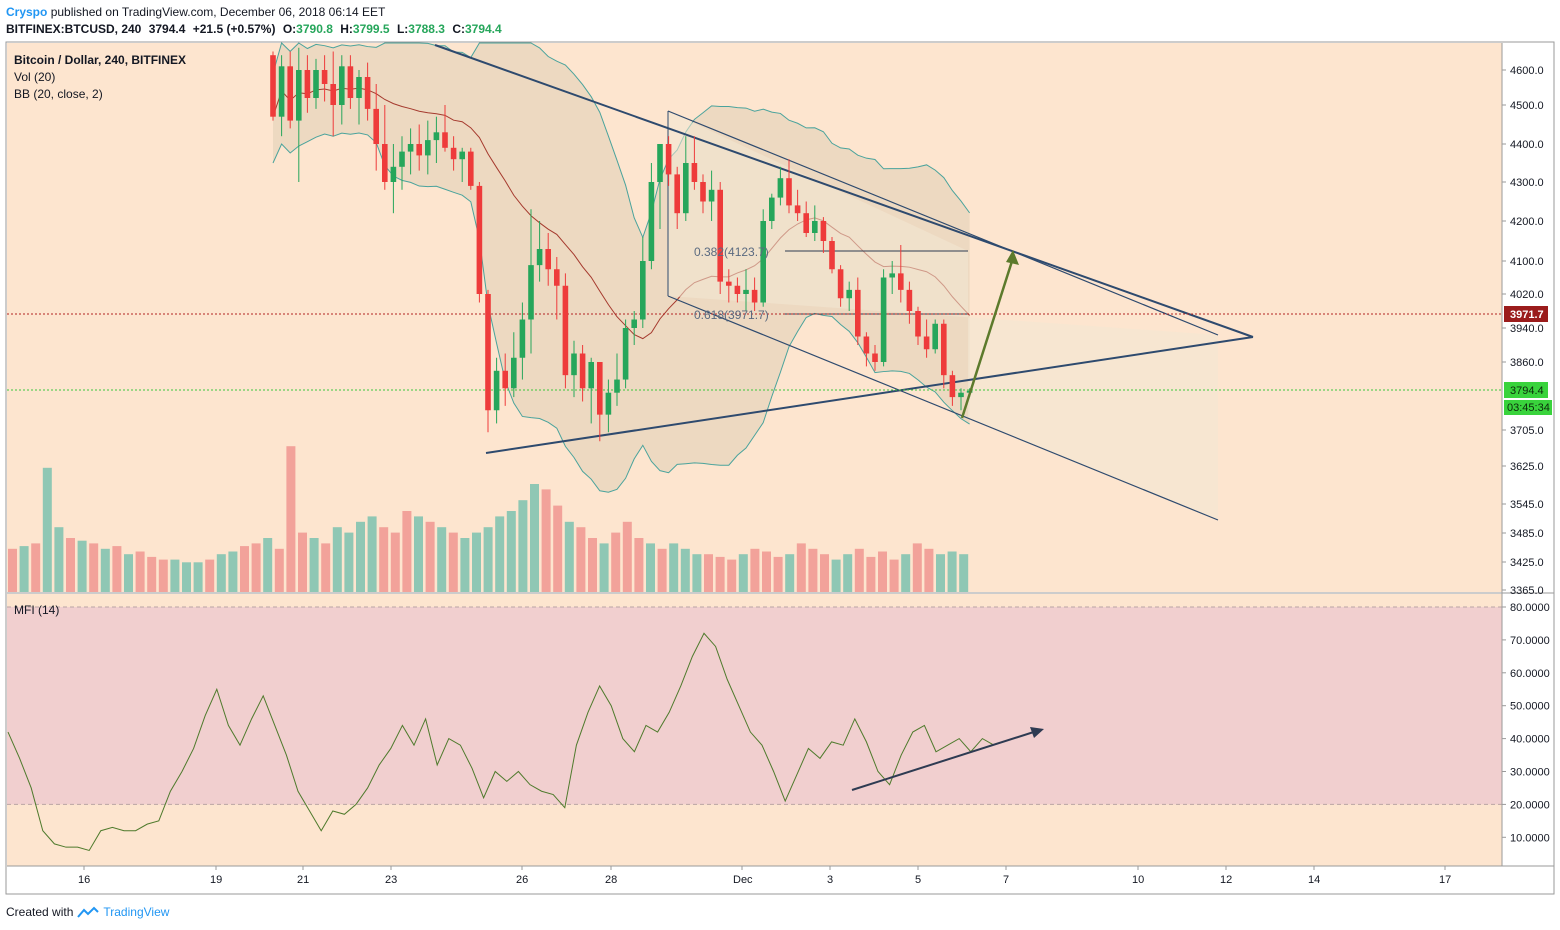 Image resolution: width=1560 pixels, height=930 pixels. What do you see at coordinates (1527, 106) in the screenshot?
I see `price-tick-label: 4500.0` at bounding box center [1527, 106].